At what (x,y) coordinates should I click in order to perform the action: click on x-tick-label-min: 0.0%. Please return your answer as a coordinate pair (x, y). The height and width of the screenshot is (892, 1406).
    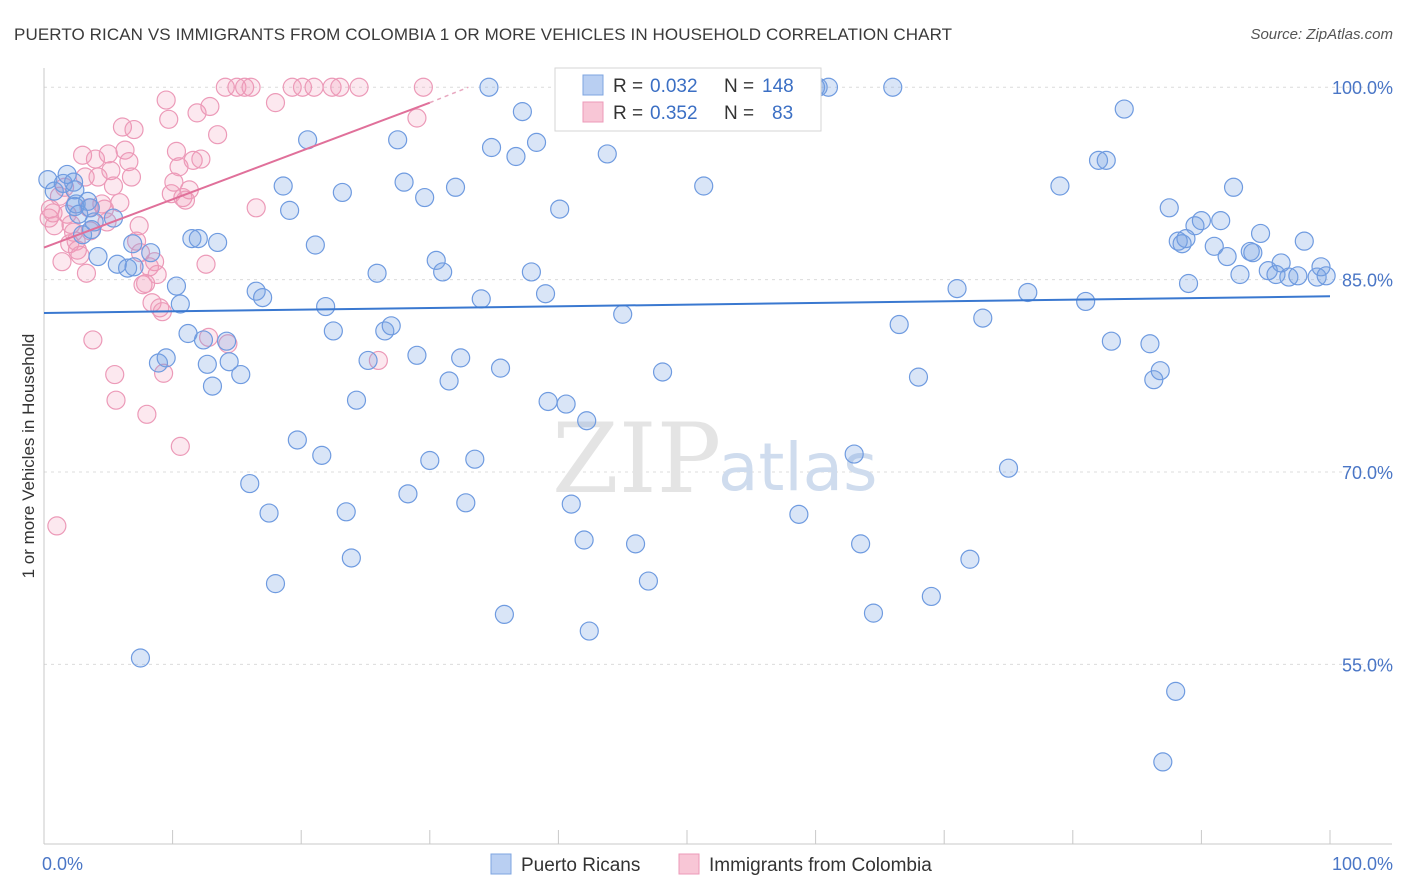
    Looking at the image, I should click on (62, 864).